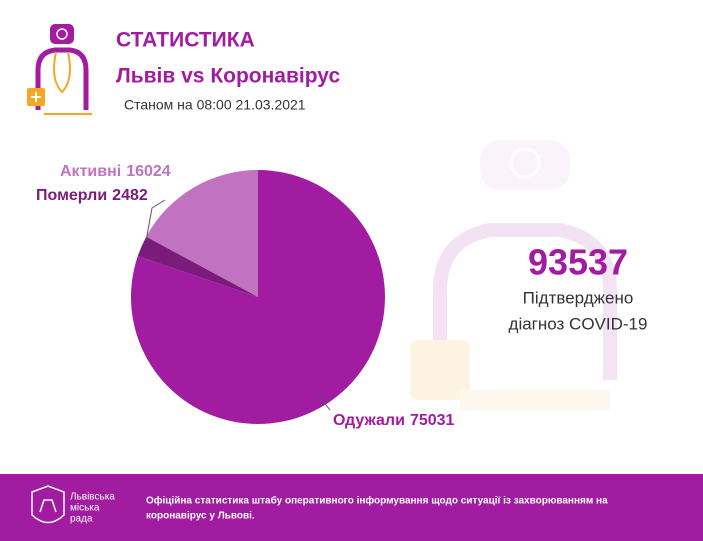 This screenshot has height=541, width=703. Describe the element at coordinates (578, 262) in the screenshot. I see `total: 93537` at that location.